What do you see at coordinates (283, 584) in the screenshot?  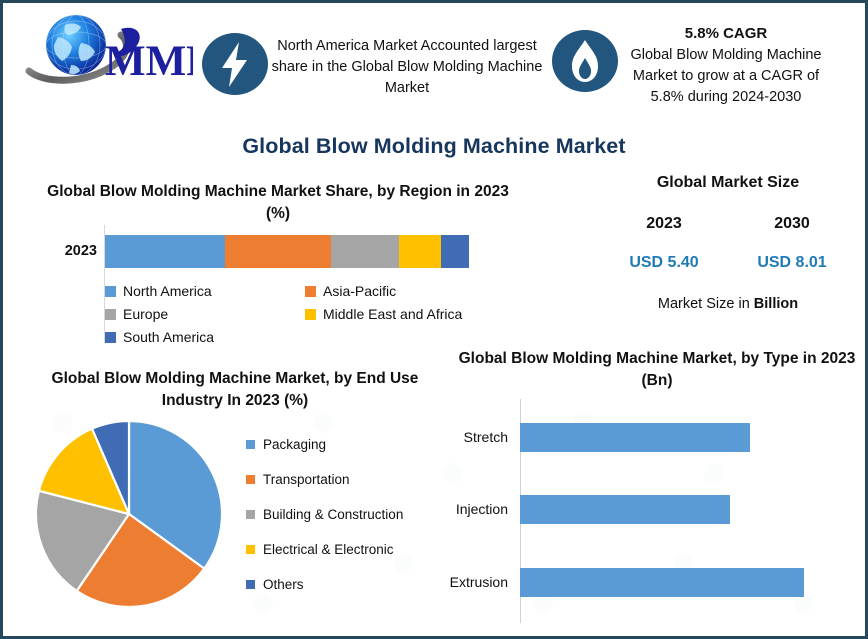 I see `legend-label: Others` at bounding box center [283, 584].